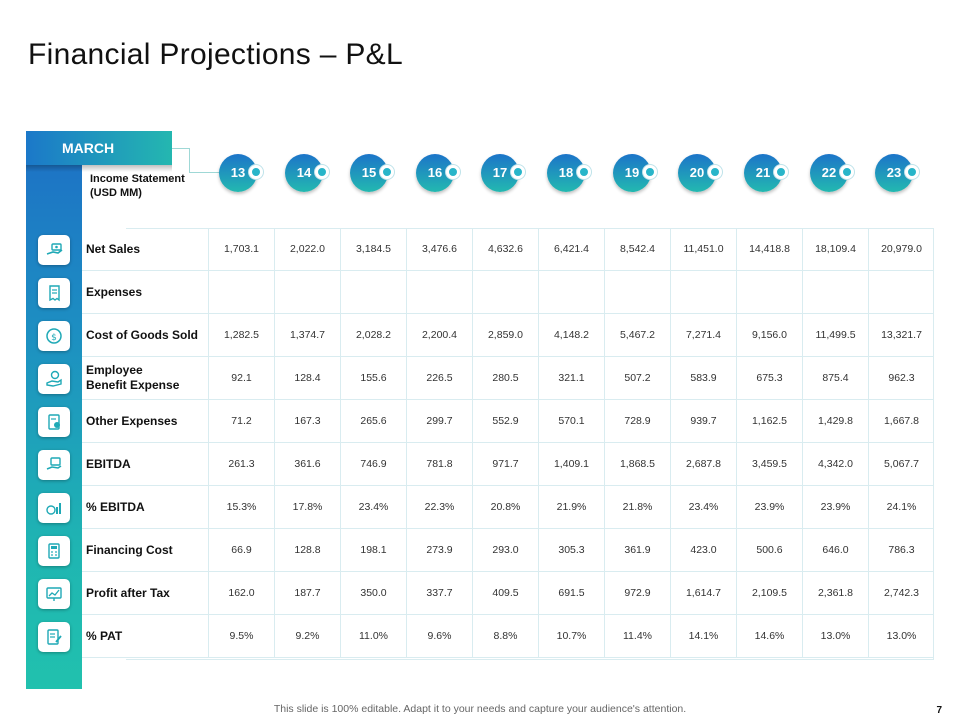 This screenshot has width=960, height=720. What do you see at coordinates (439, 636) in the screenshot?
I see `table-cell: 9.6%` at bounding box center [439, 636].